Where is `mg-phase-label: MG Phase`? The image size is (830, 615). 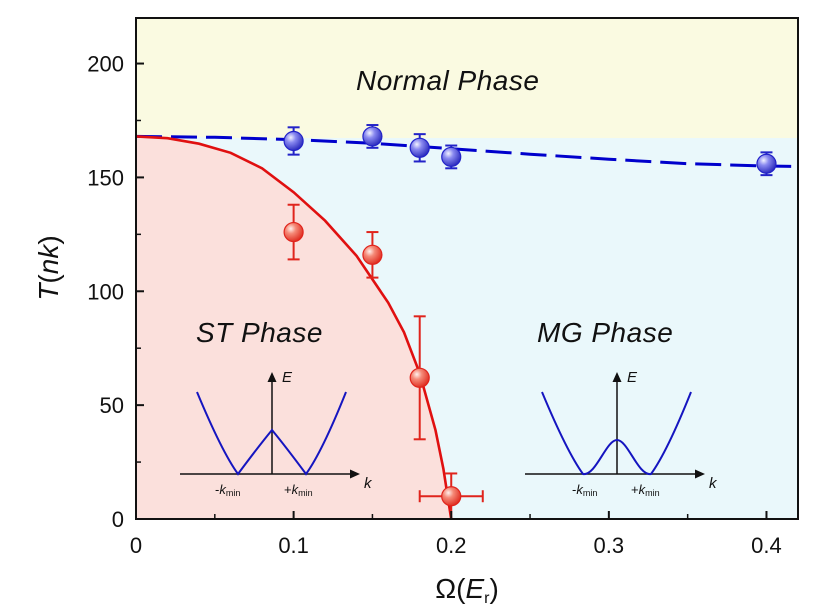 mg-phase-label: MG Phase is located at coordinates (605, 332).